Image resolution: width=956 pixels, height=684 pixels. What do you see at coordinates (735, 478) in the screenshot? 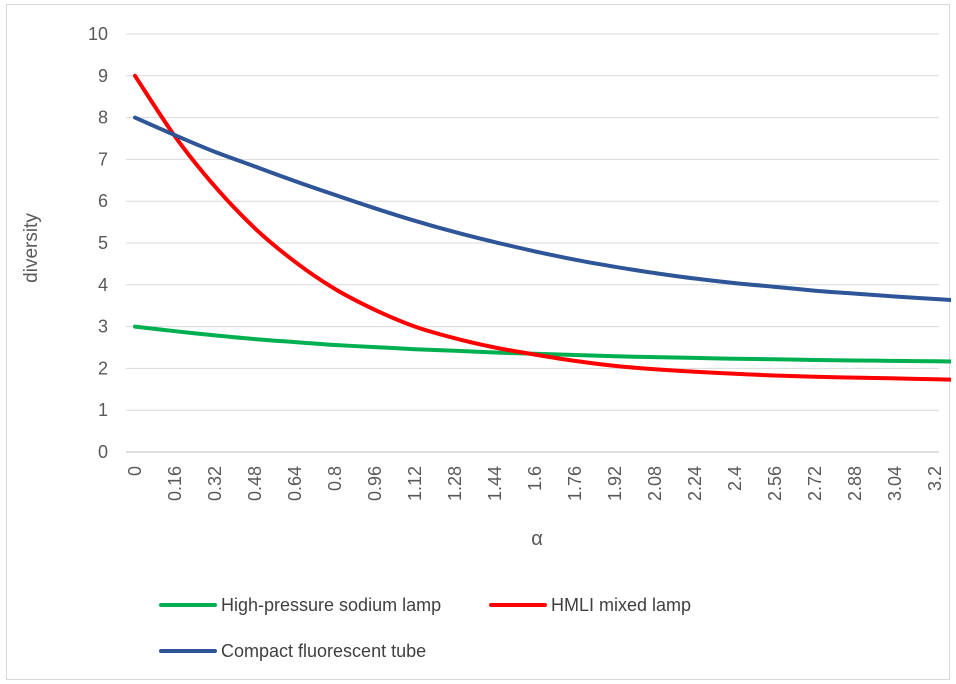
I see `x-tick-label: 2.4` at bounding box center [735, 478].